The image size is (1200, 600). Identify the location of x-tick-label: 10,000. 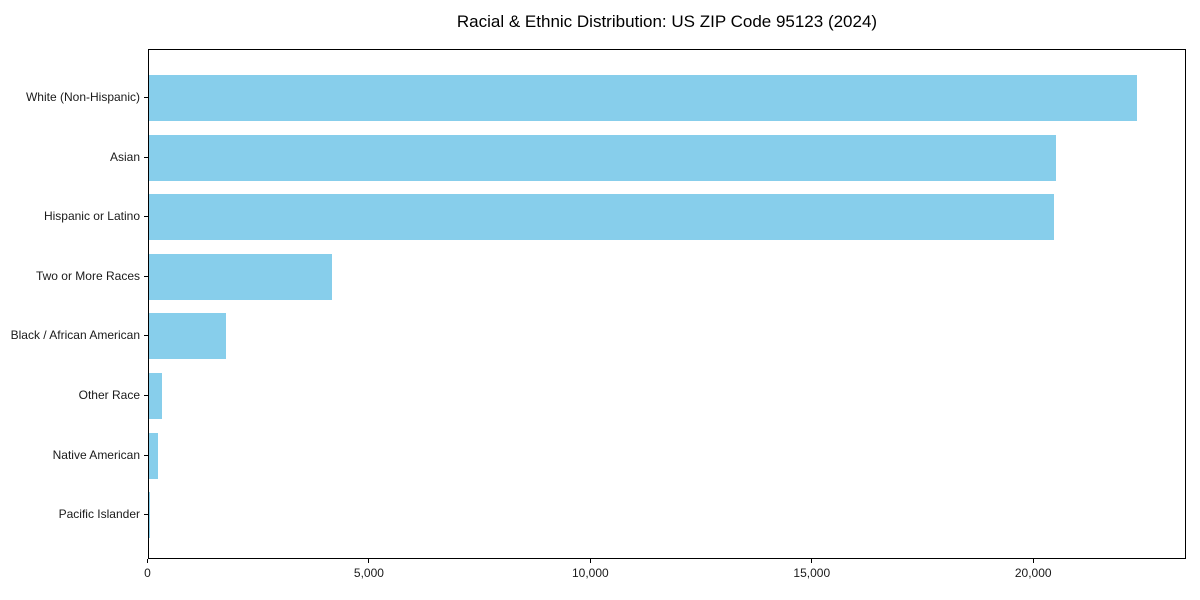
(590, 572).